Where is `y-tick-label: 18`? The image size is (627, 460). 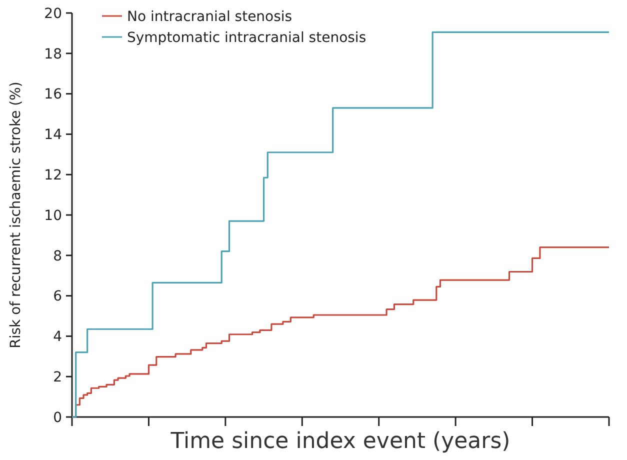
y-tick-label: 18 is located at coordinates (53, 54).